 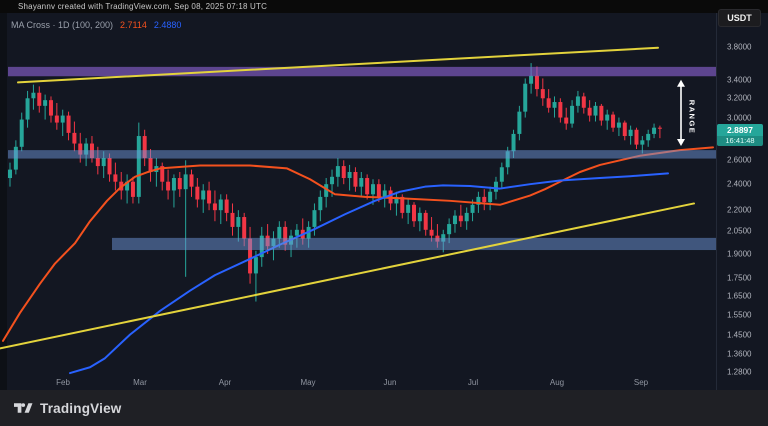 I want to click on time-tick-label: Feb, so click(x=63, y=382).